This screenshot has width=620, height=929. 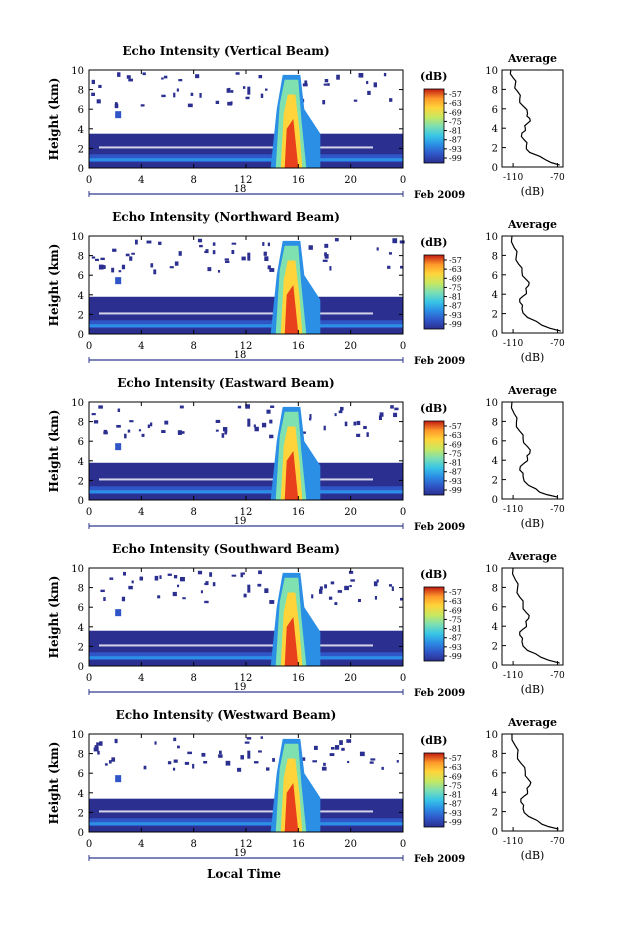 What do you see at coordinates (81, 608) in the screenshot?
I see `y-tick-label: 6` at bounding box center [81, 608].